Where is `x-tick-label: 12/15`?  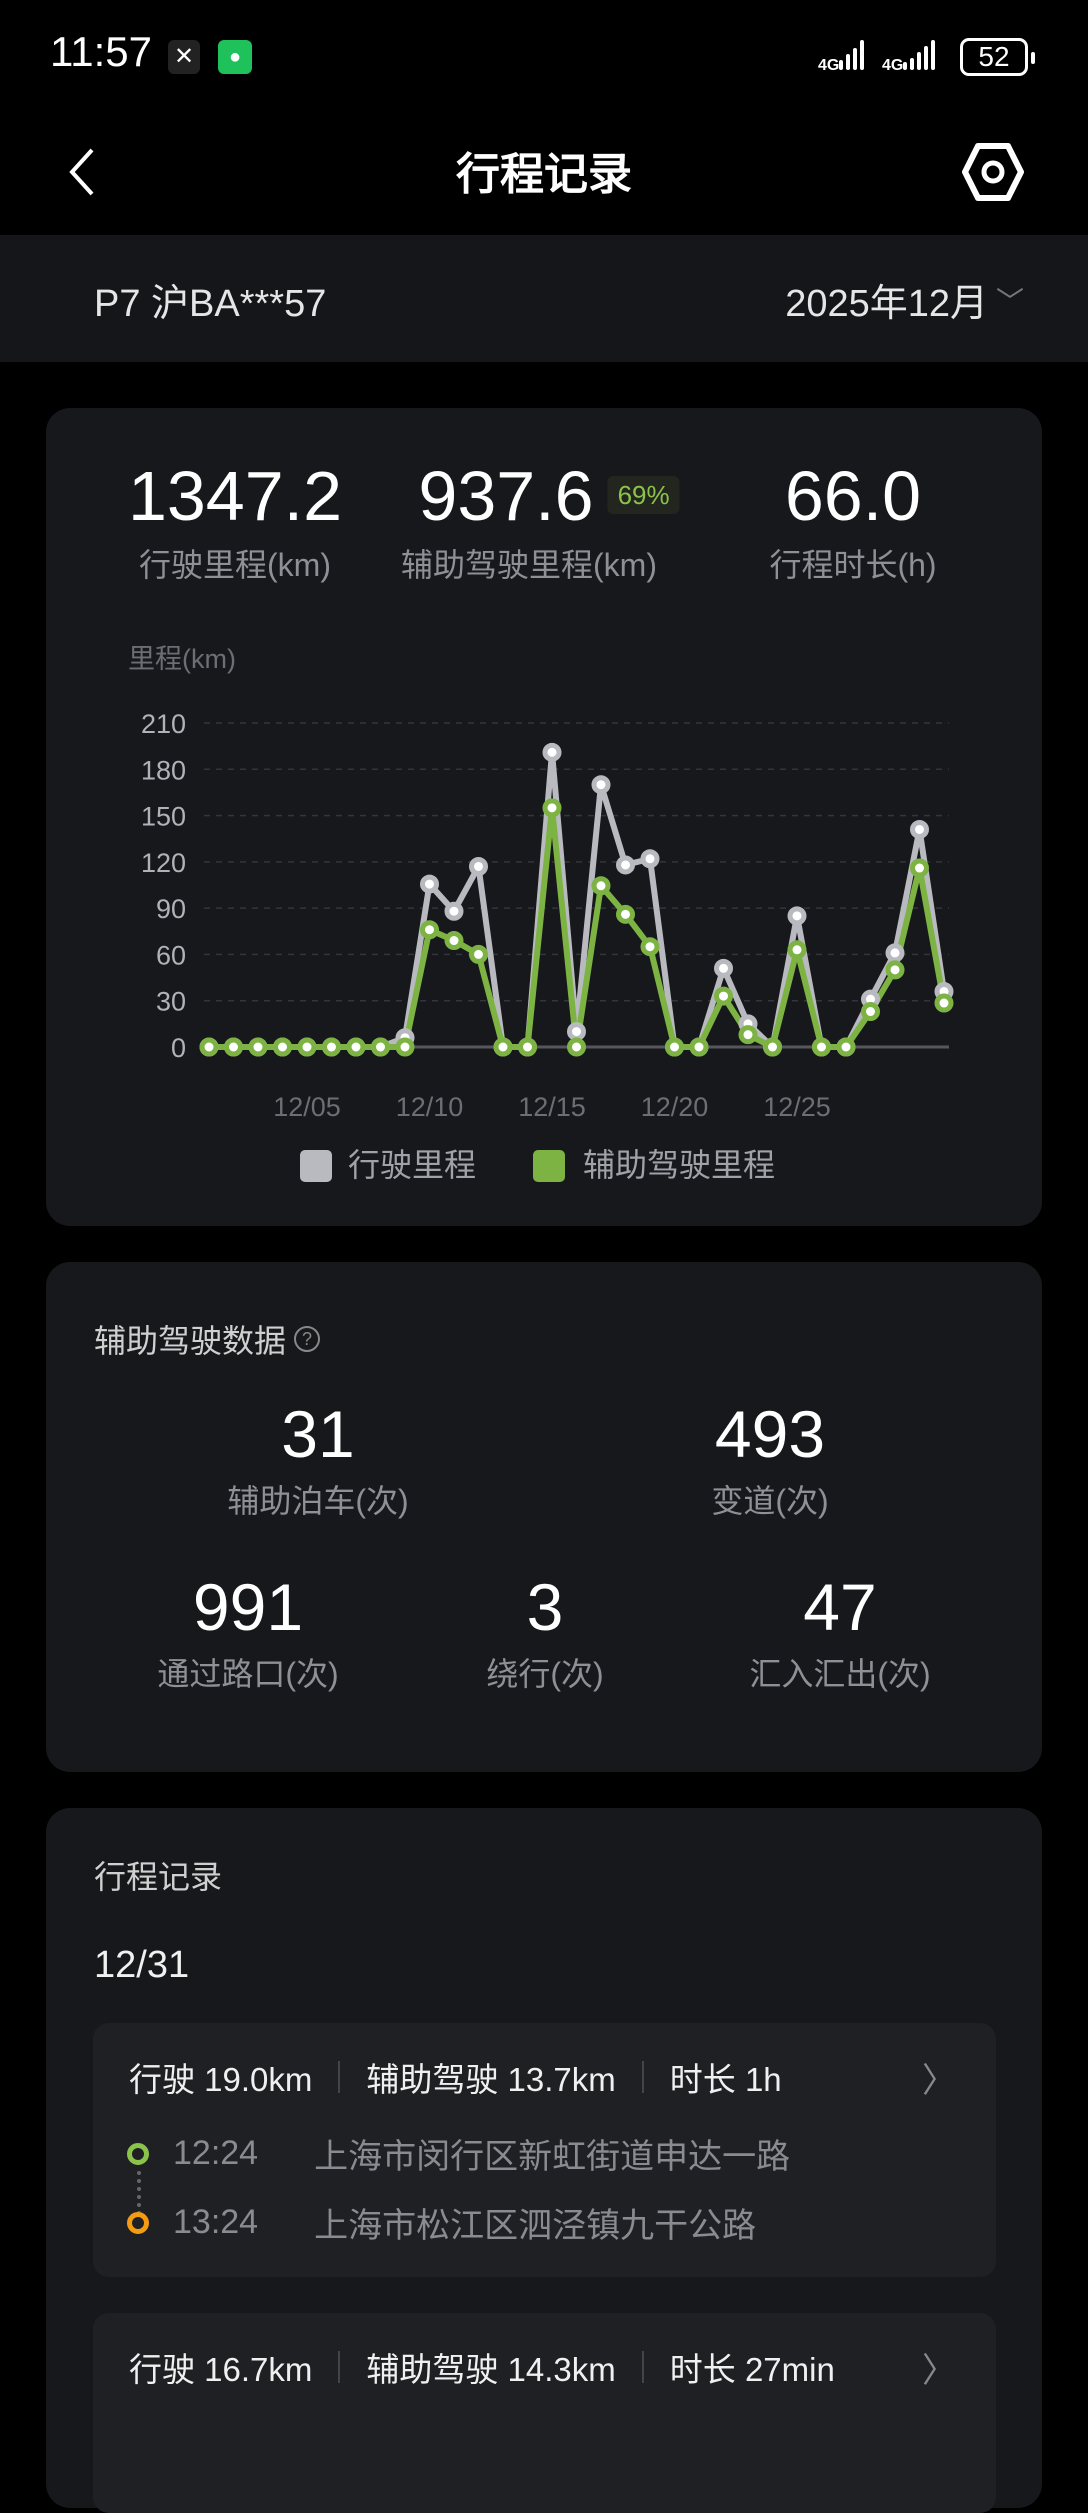
x-tick-label: 12/15 is located at coordinates (552, 1107).